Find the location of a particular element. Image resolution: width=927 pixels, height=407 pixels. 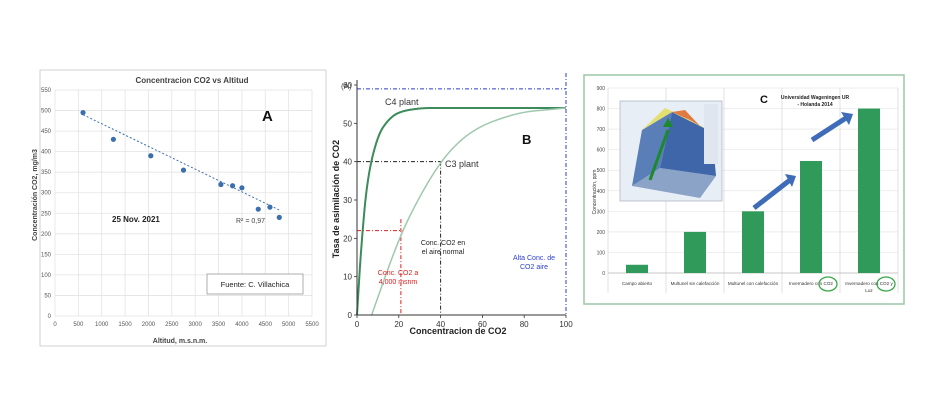

panel-c-y-tick: 600 is located at coordinates (601, 151).